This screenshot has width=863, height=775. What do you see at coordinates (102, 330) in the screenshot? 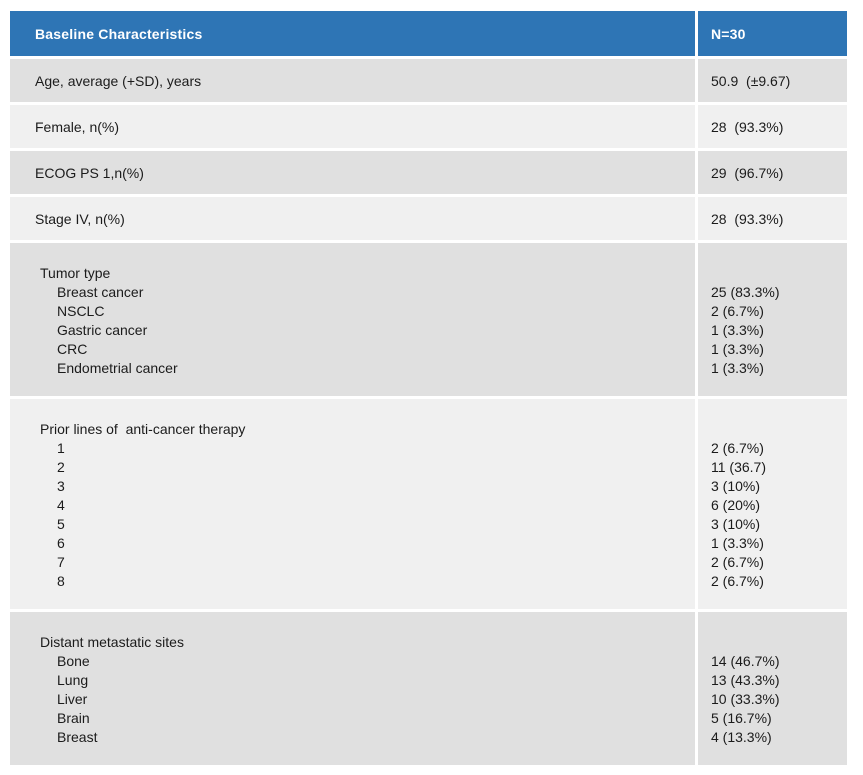
I see `section-item-label: Gastric cancer` at bounding box center [102, 330].